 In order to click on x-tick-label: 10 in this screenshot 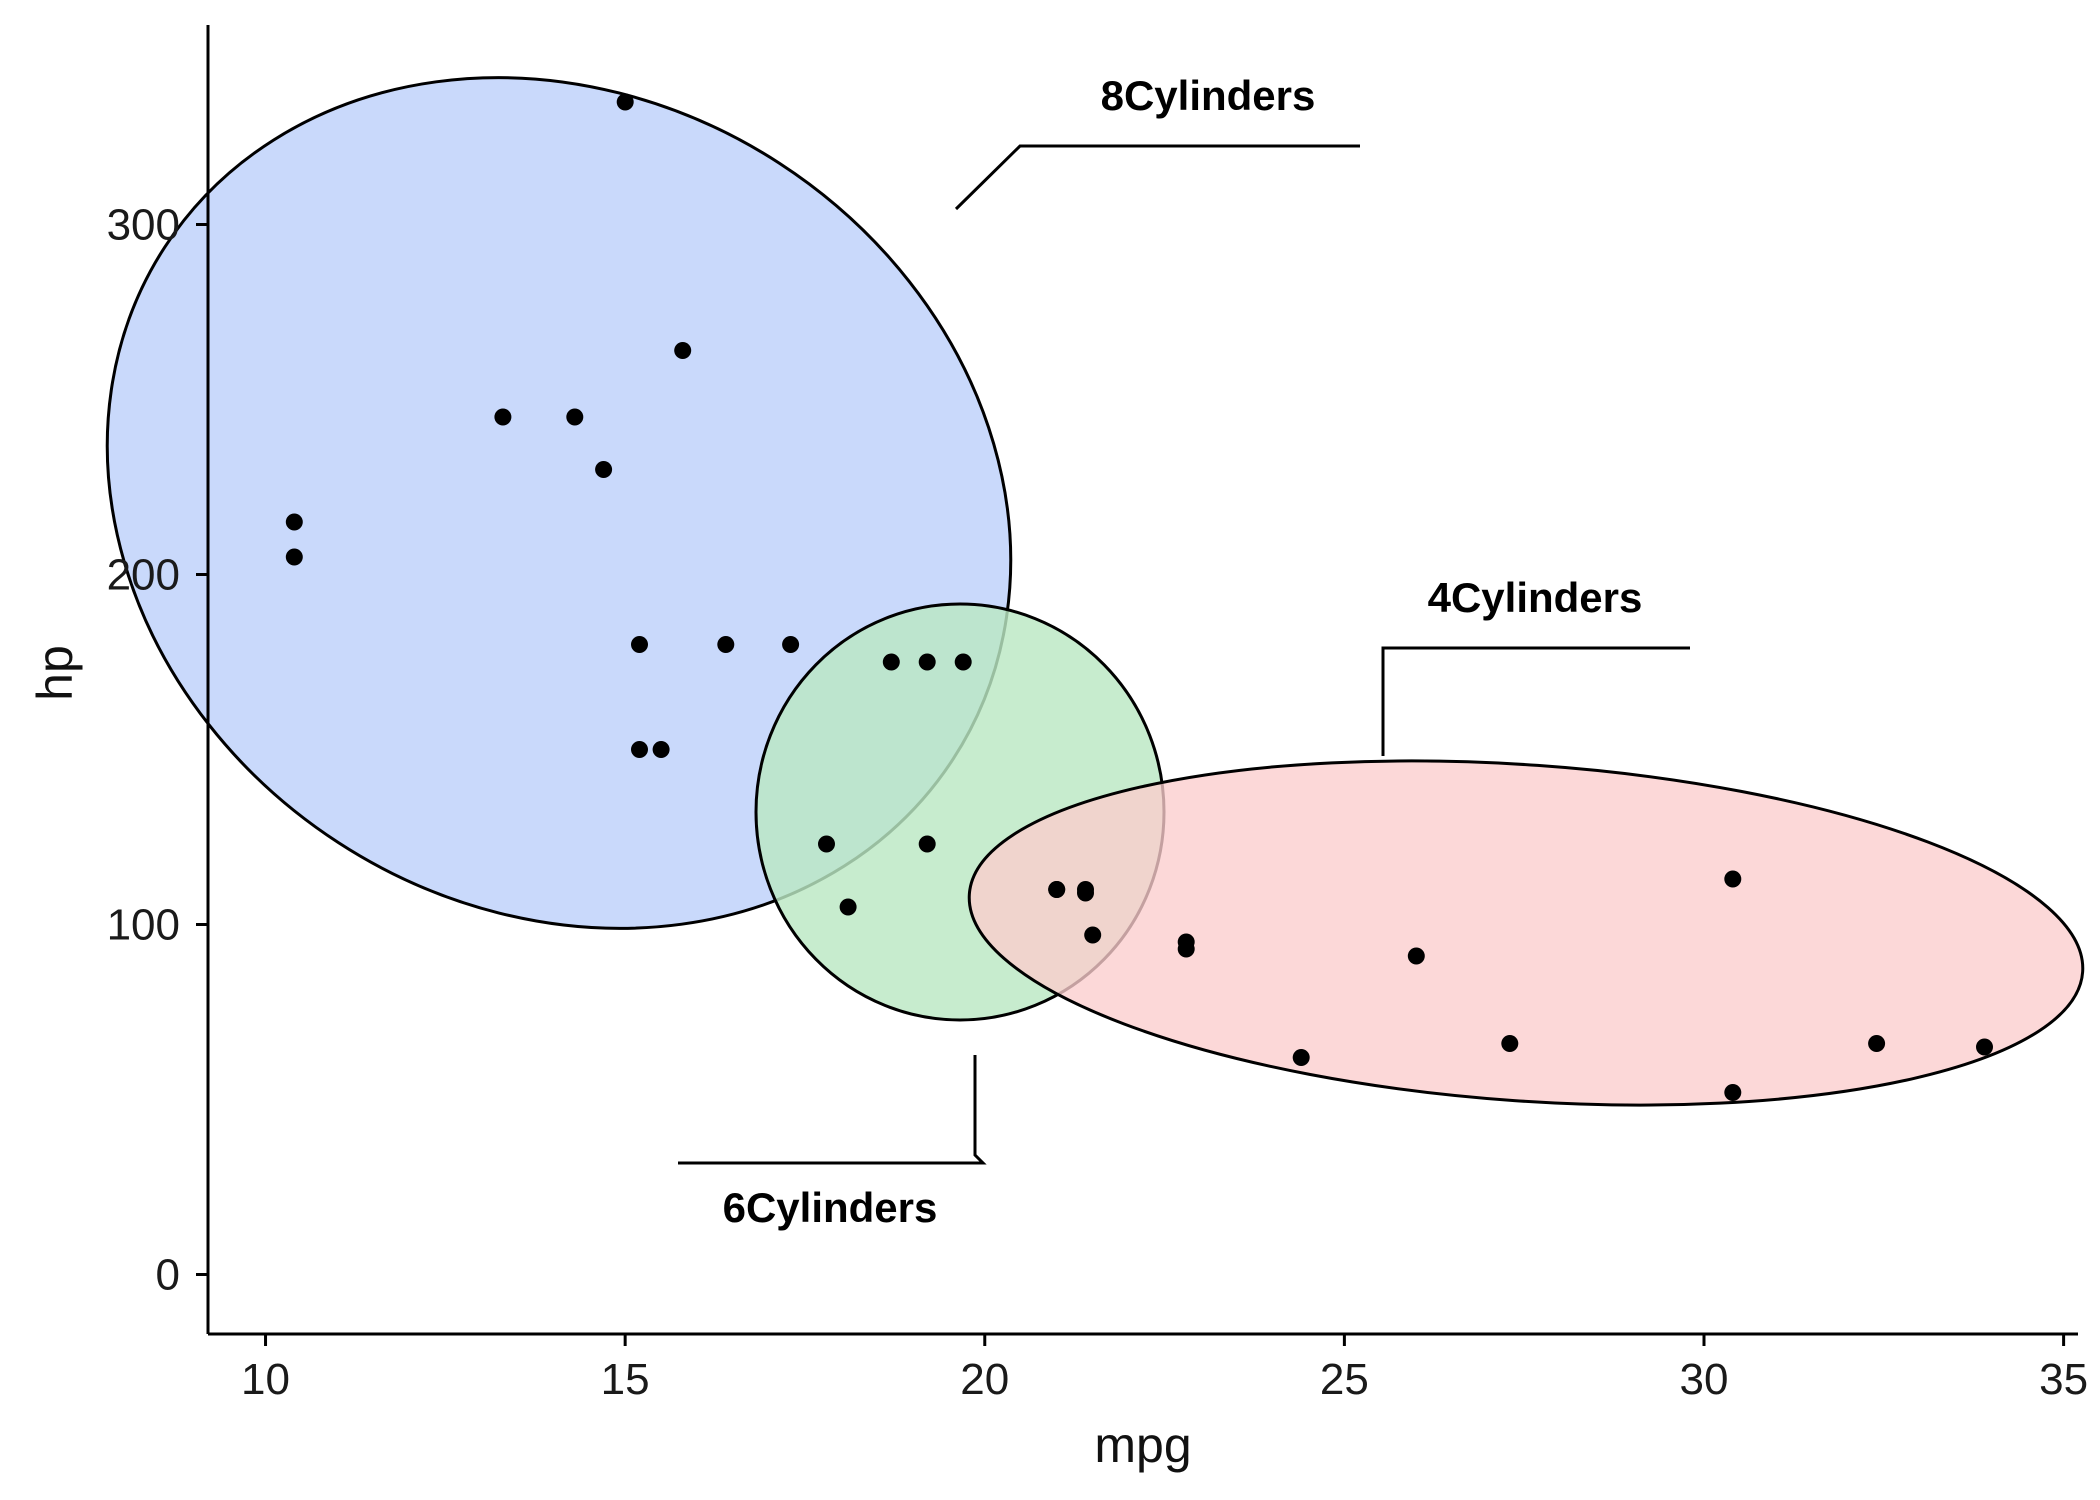, I will do `click(265, 1379)`.